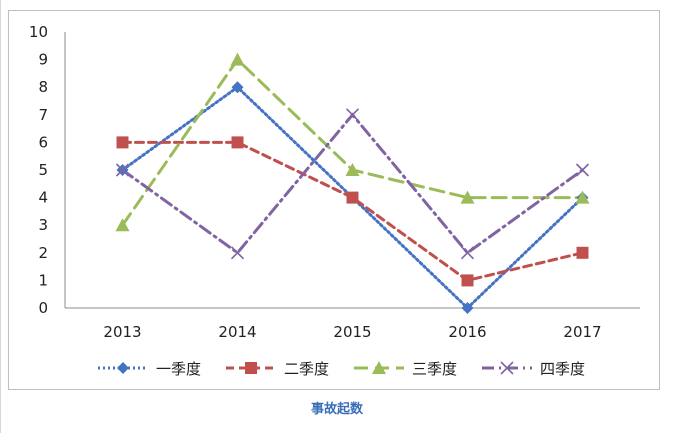 Image resolution: width=674 pixels, height=433 pixels. Describe the element at coordinates (43, 170) in the screenshot. I see `y-tick-label: 5` at that location.